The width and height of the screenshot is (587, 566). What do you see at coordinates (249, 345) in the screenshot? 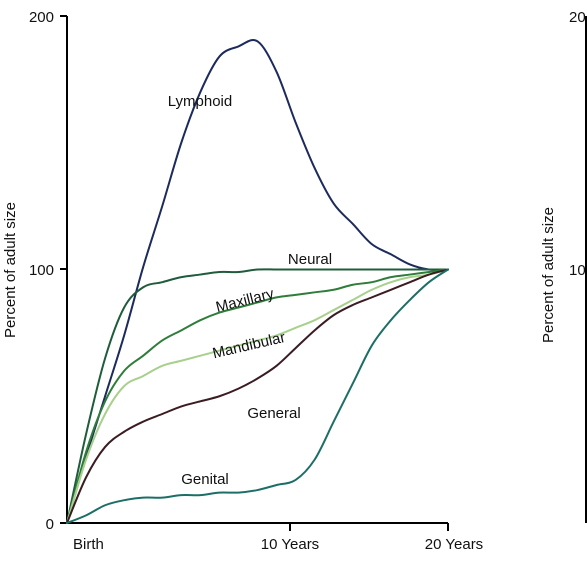
I see `series-label-mandibular: Mandibular` at bounding box center [249, 345].